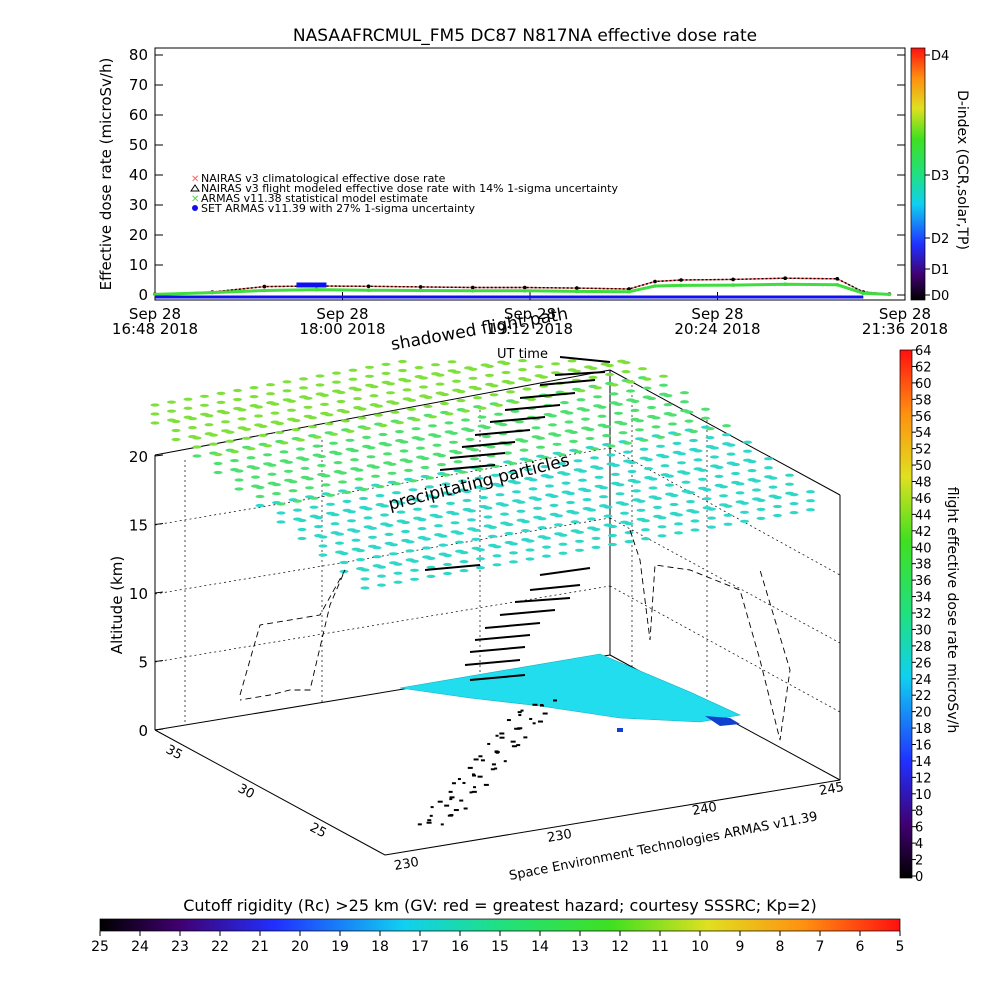  Describe the element at coordinates (342, 329) in the screenshot. I see `top-x-tick-label-time: 18:00 2018` at that location.